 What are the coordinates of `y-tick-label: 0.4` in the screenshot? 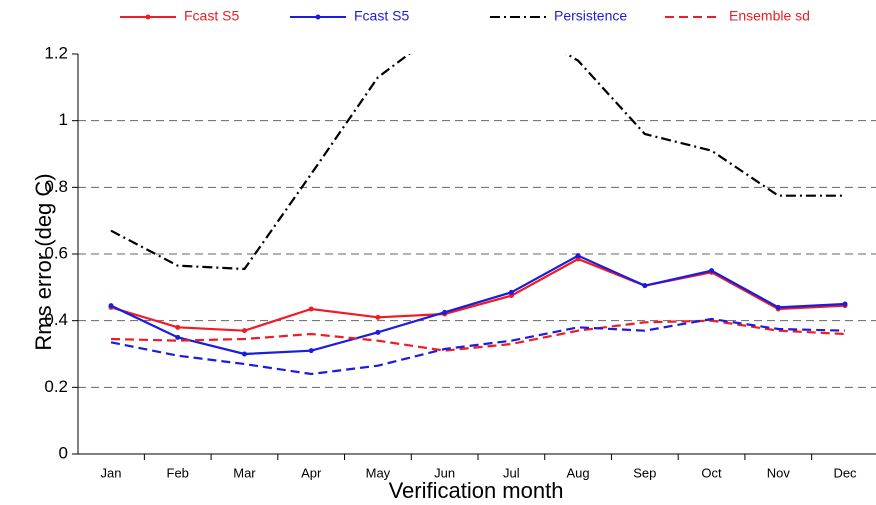 It's located at (56, 319).